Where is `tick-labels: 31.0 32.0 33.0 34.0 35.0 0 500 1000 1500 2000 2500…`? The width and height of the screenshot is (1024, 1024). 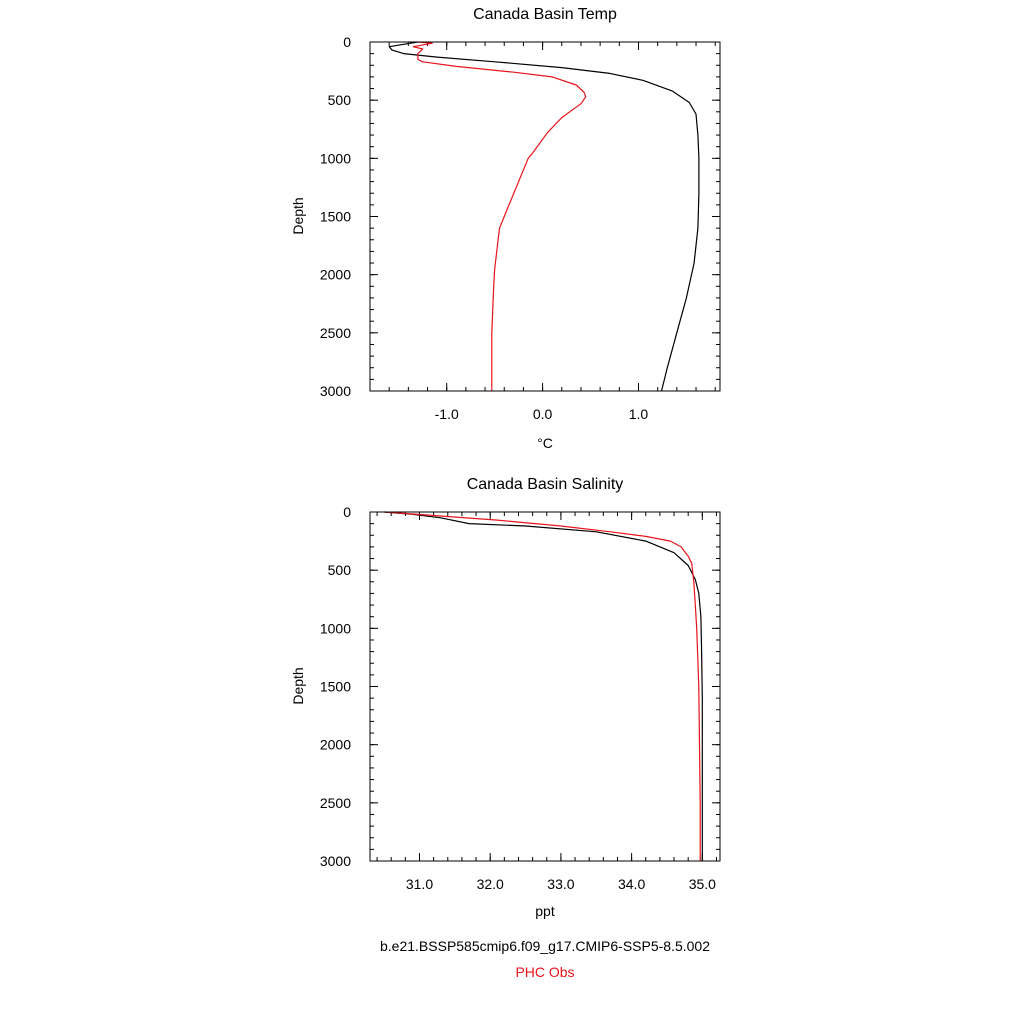
tick-labels: 31.0 32.0 33.0 34.0 35.0 0 500 1000 1500 2000 2500… is located at coordinates (518, 698).